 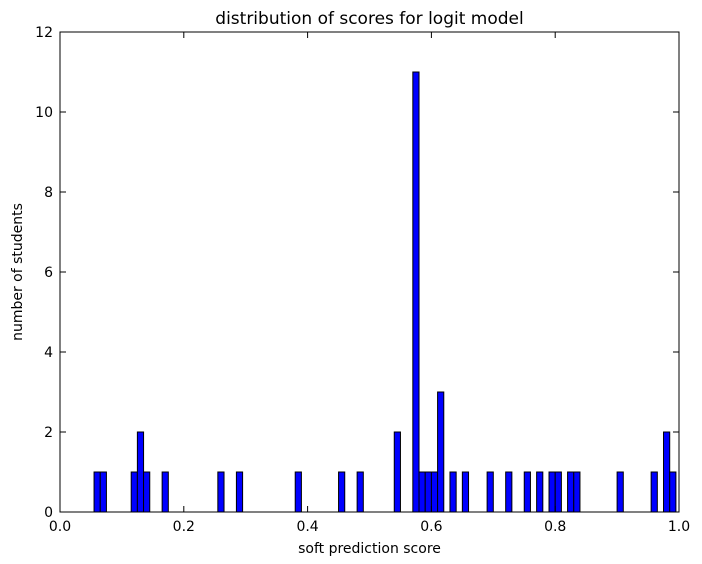 I want to click on x-tick-label: 0.2, so click(x=184, y=527).